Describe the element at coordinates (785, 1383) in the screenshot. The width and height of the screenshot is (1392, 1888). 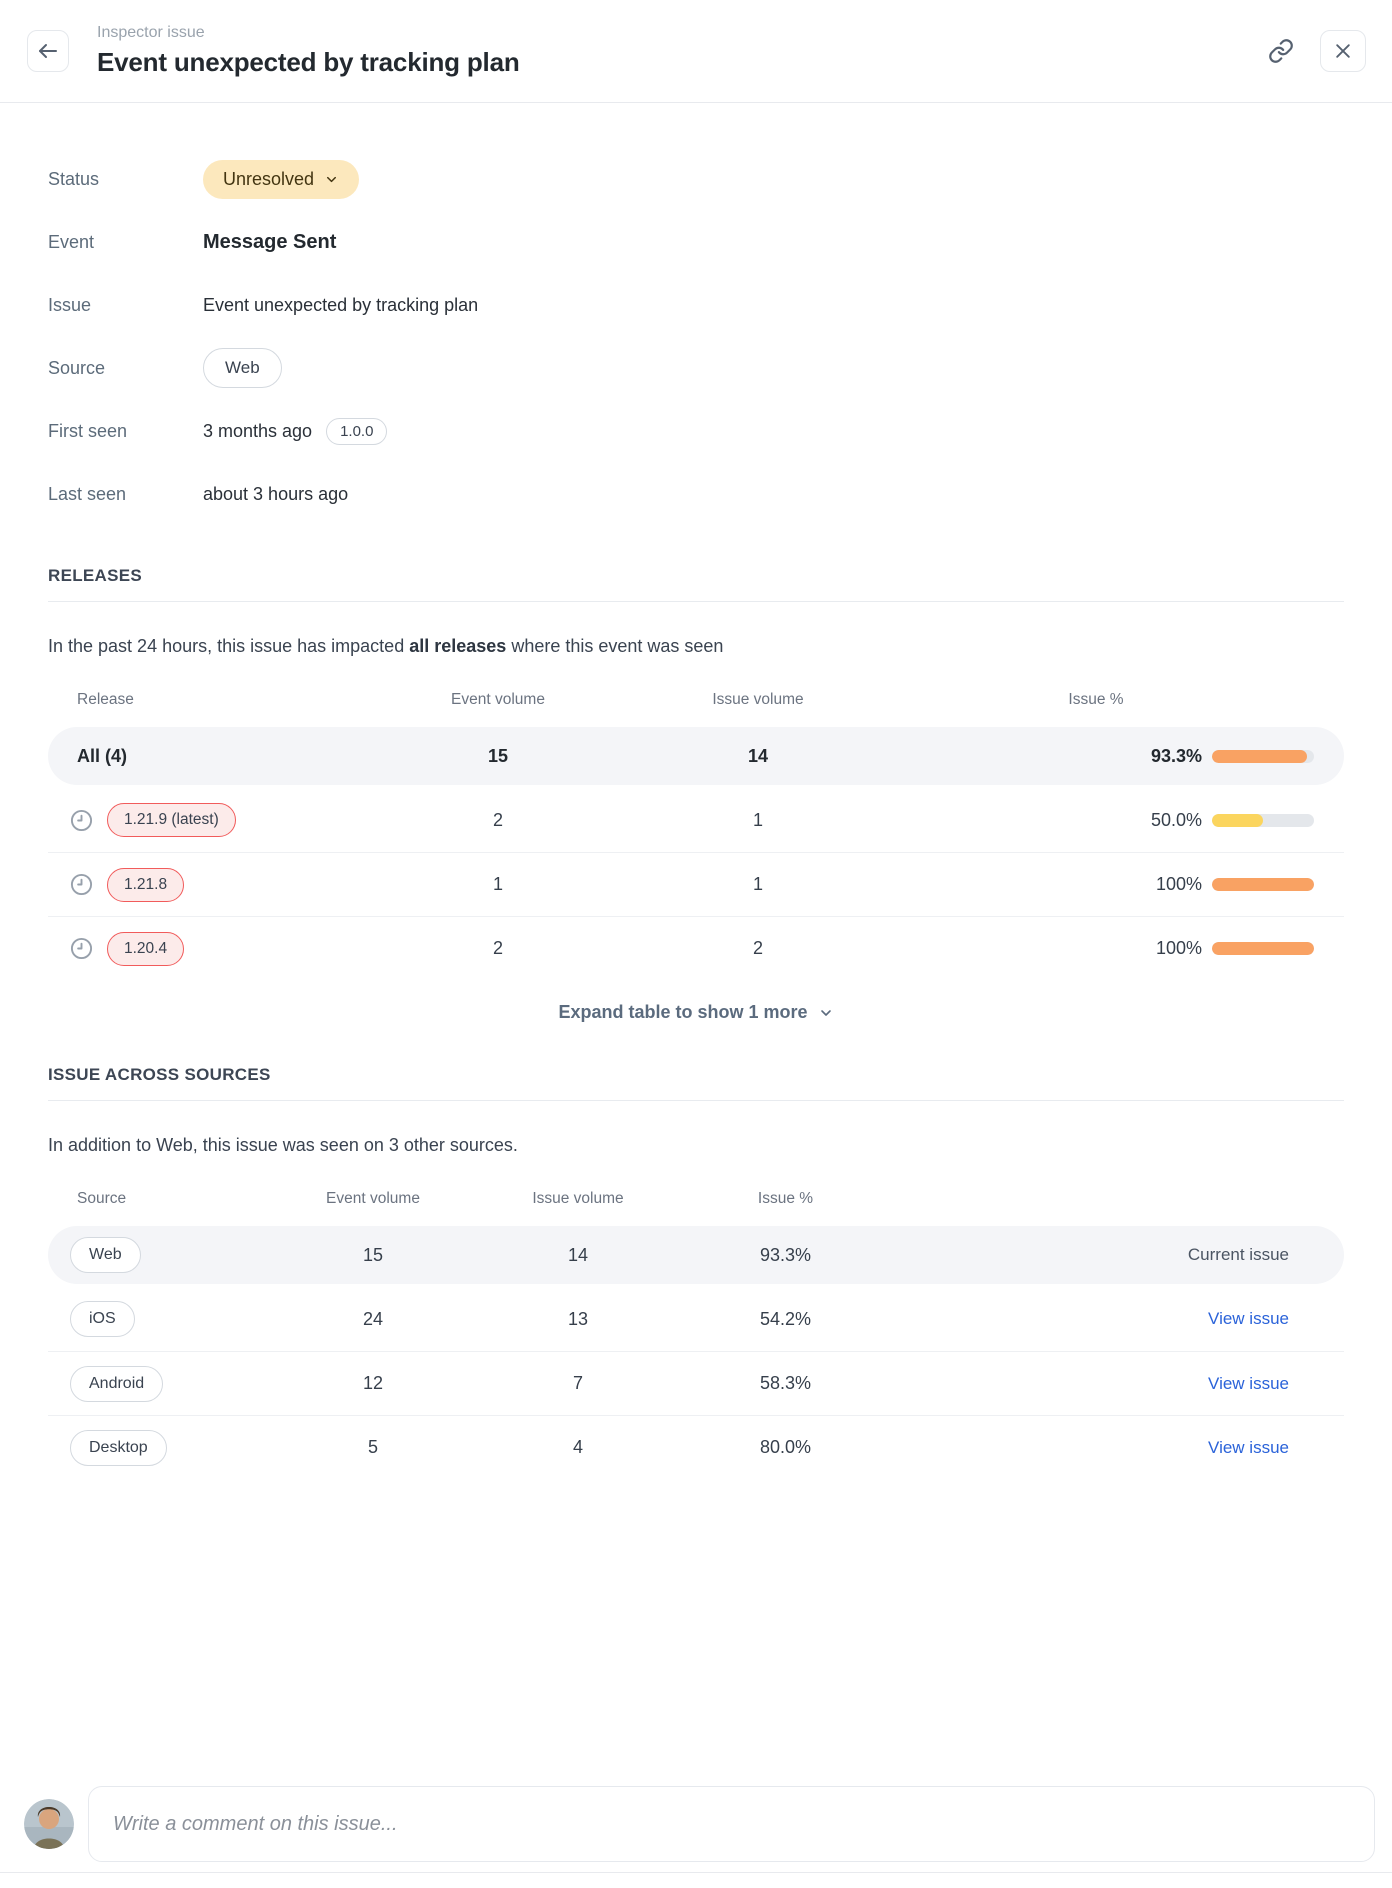
I see `issue-pct-value: 58.3%` at that location.